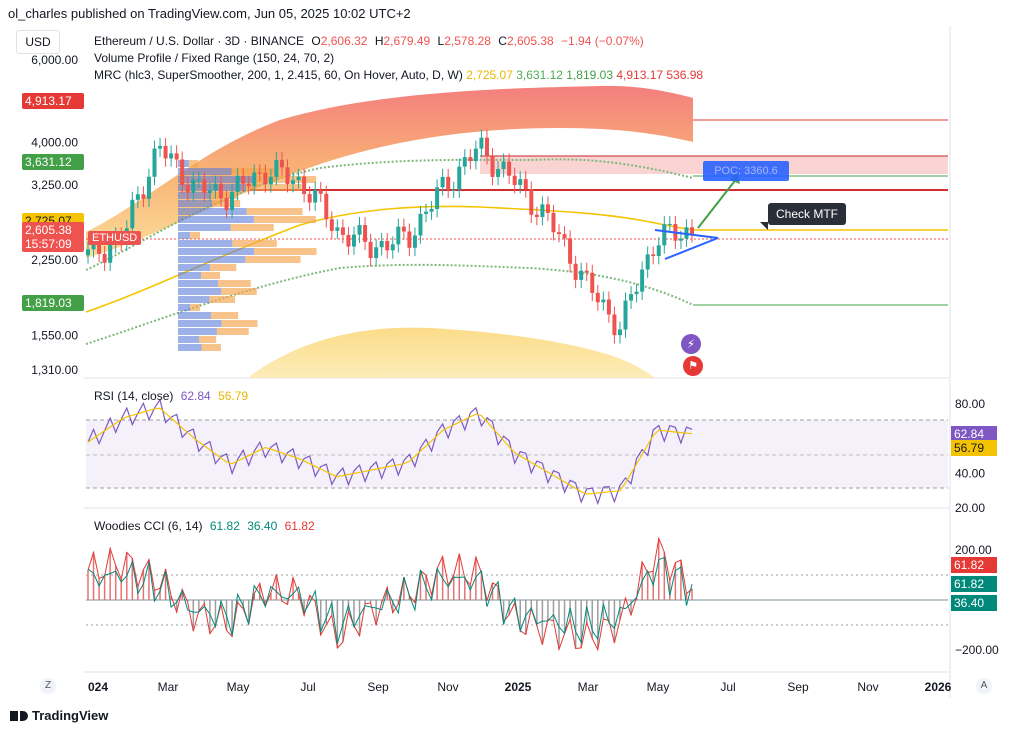  What do you see at coordinates (984, 686) in the screenshot?
I see `auto-scale-button: A` at bounding box center [984, 686].